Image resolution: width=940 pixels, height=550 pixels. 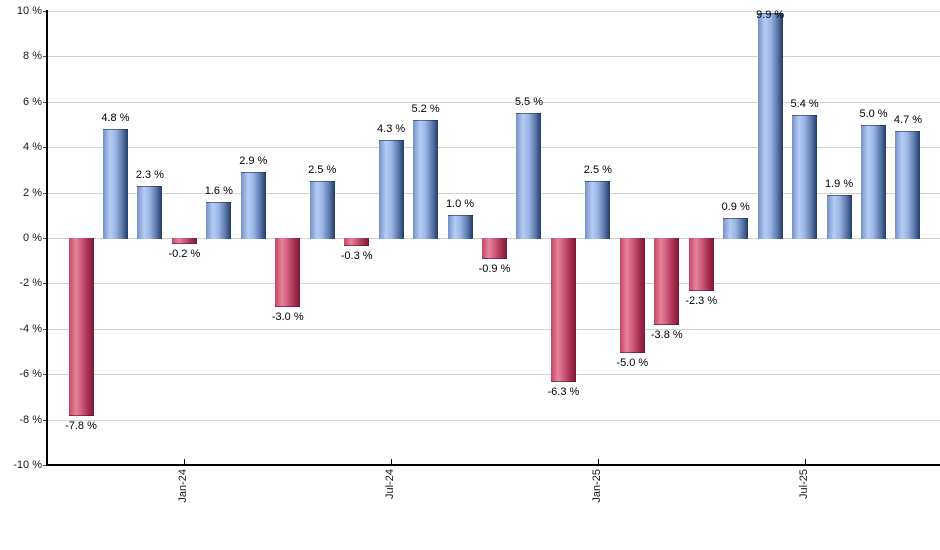 What do you see at coordinates (735, 206) in the screenshot?
I see `bar-value-label: 0.9 %` at bounding box center [735, 206].